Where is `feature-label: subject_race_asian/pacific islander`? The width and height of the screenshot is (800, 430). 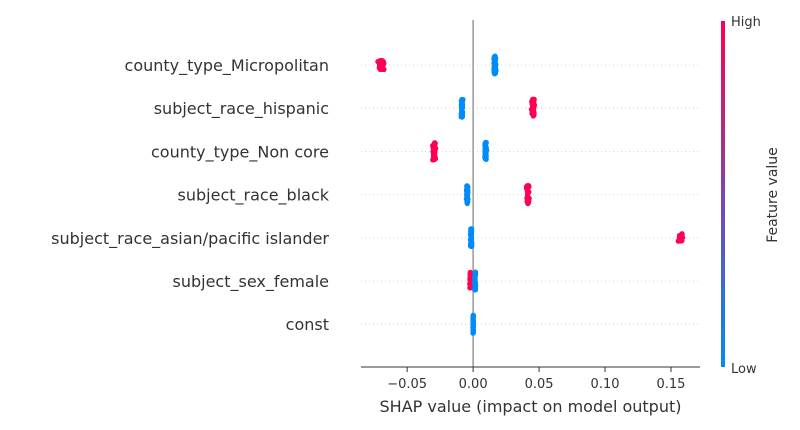
feature-label: subject_race_asian/pacific islander is located at coordinates (190, 239).